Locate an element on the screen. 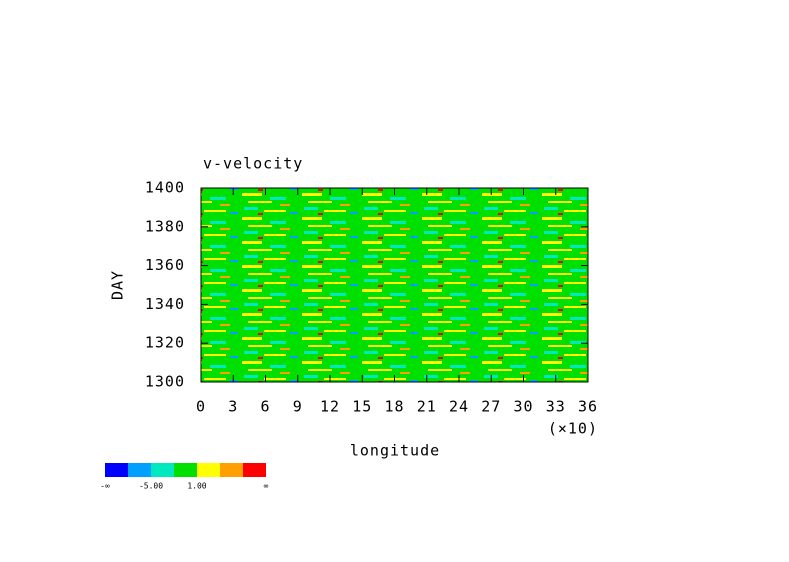 The width and height of the screenshot is (789, 562). x-tick-label: 21 is located at coordinates (427, 407).